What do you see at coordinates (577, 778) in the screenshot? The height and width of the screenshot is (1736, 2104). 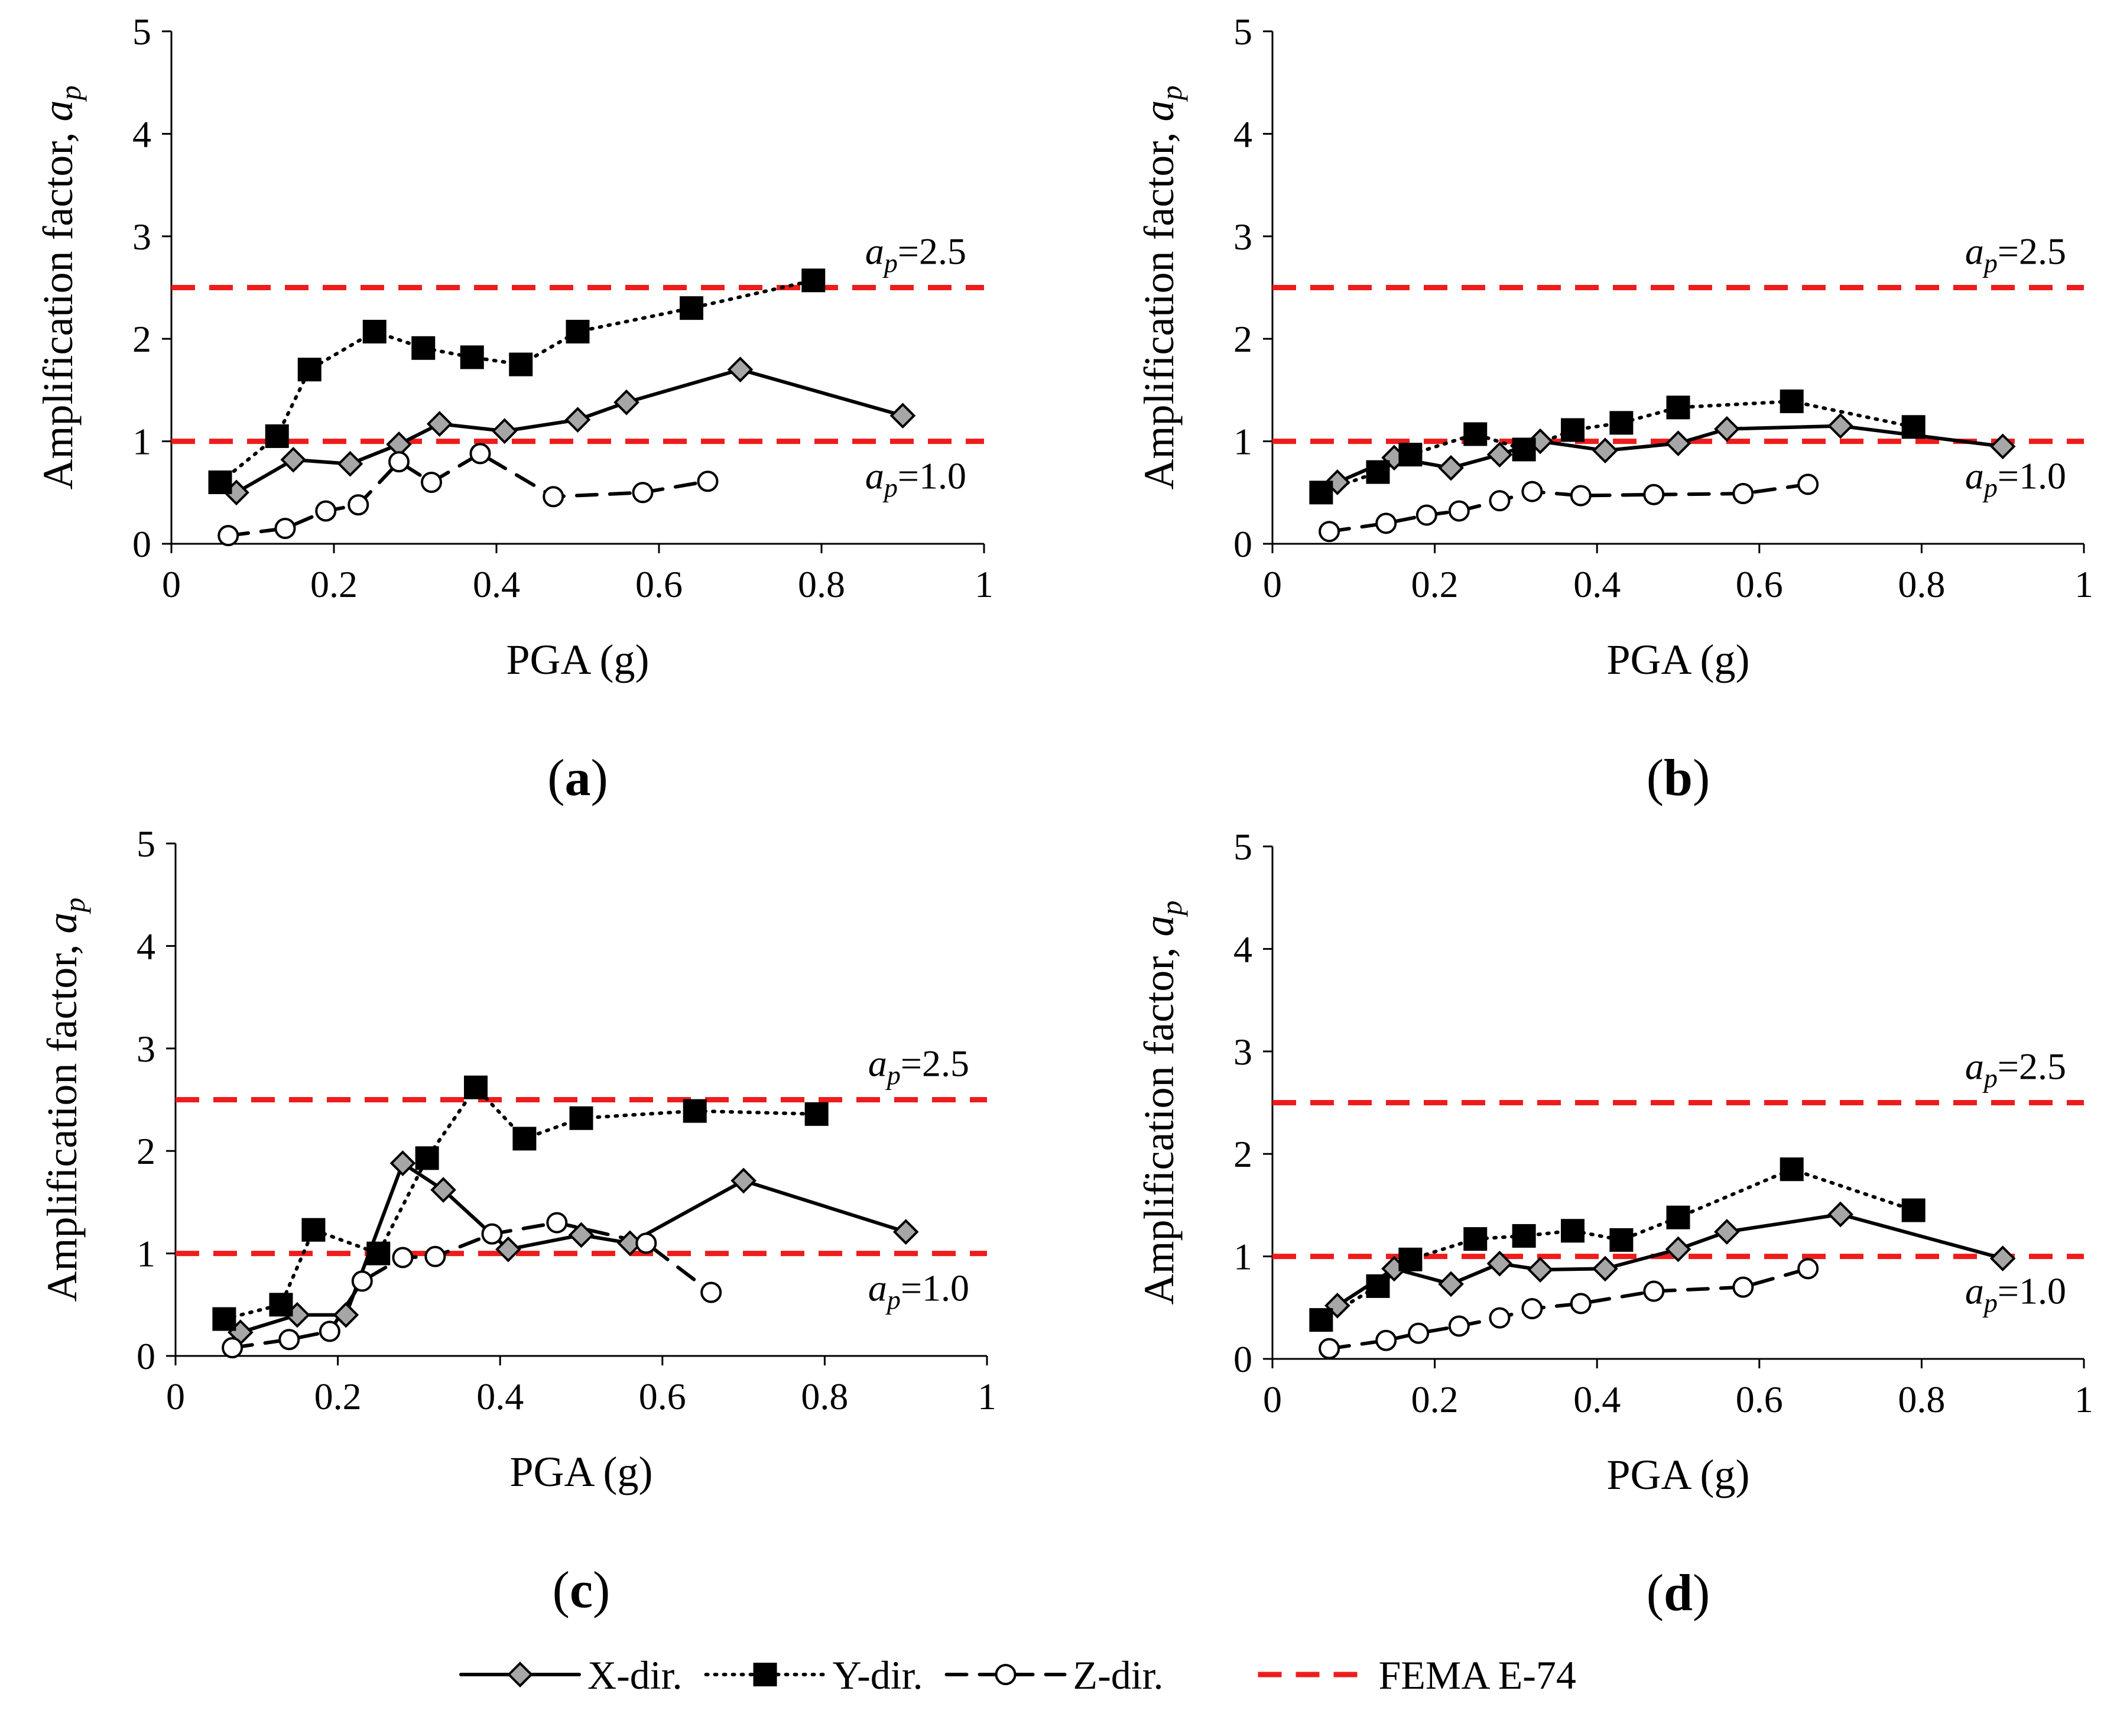 I see `panel-label: (a)` at bounding box center [577, 778].